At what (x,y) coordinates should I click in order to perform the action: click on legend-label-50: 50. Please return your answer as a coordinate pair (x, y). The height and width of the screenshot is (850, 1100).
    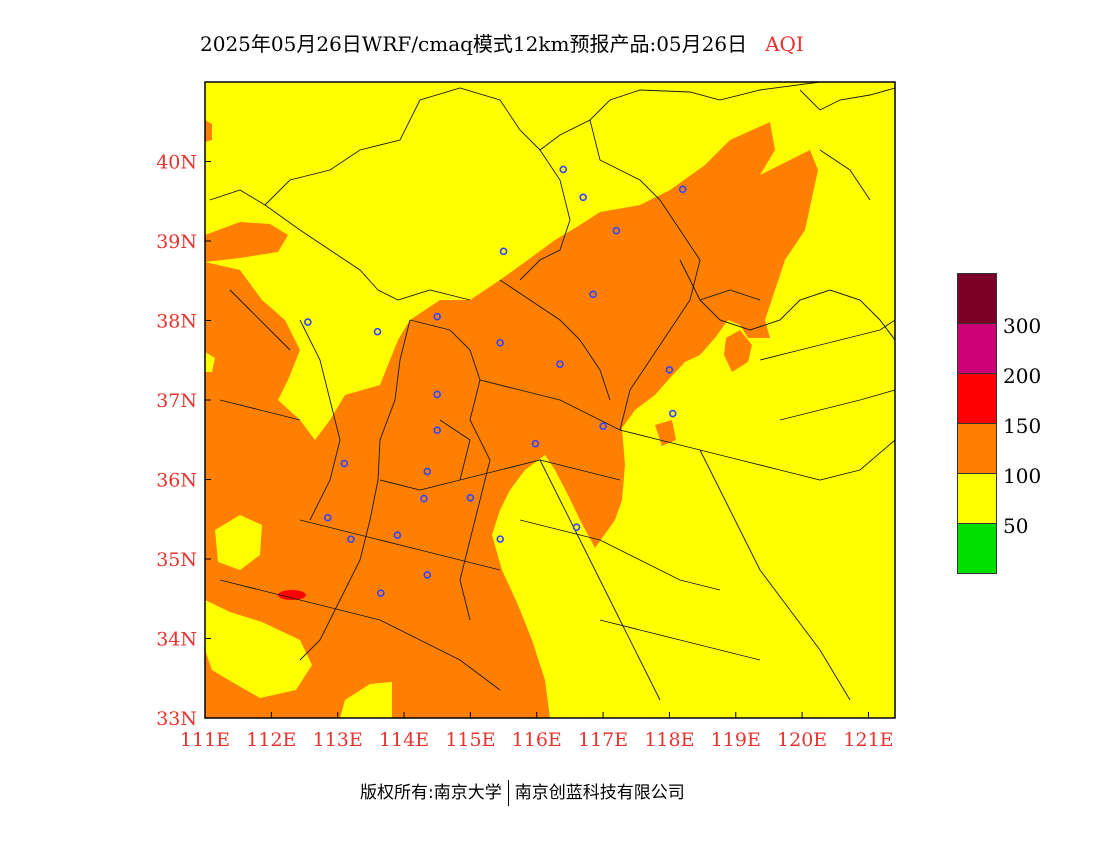
    Looking at the image, I should click on (1016, 526).